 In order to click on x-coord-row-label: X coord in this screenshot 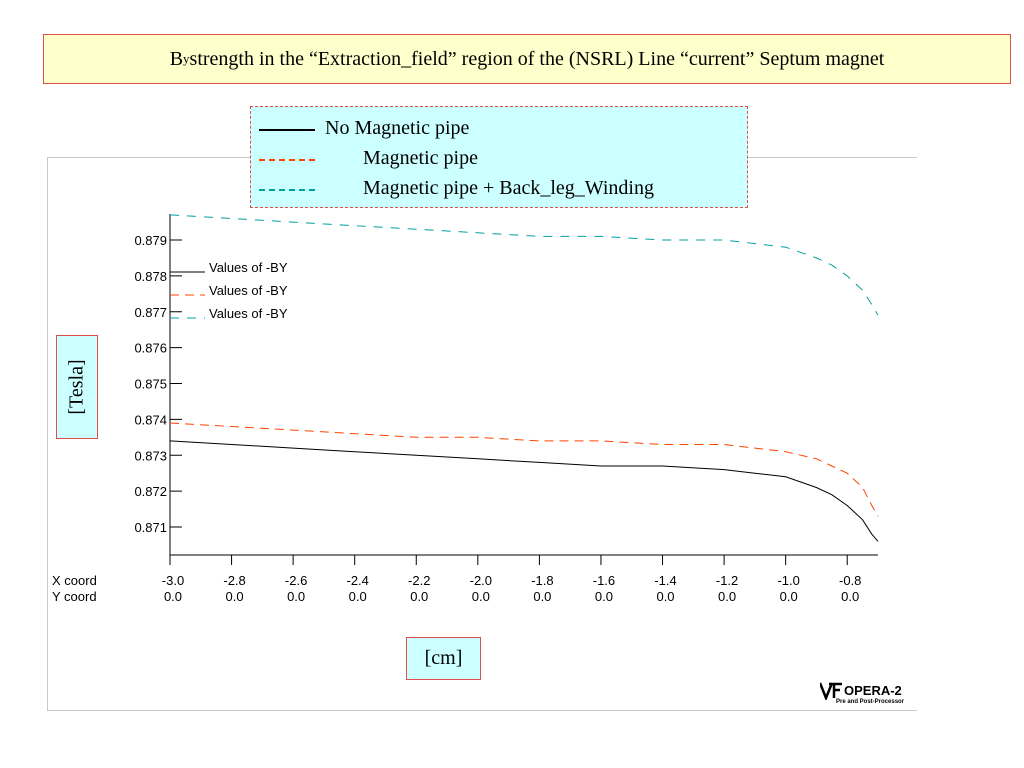, I will do `click(74, 580)`.